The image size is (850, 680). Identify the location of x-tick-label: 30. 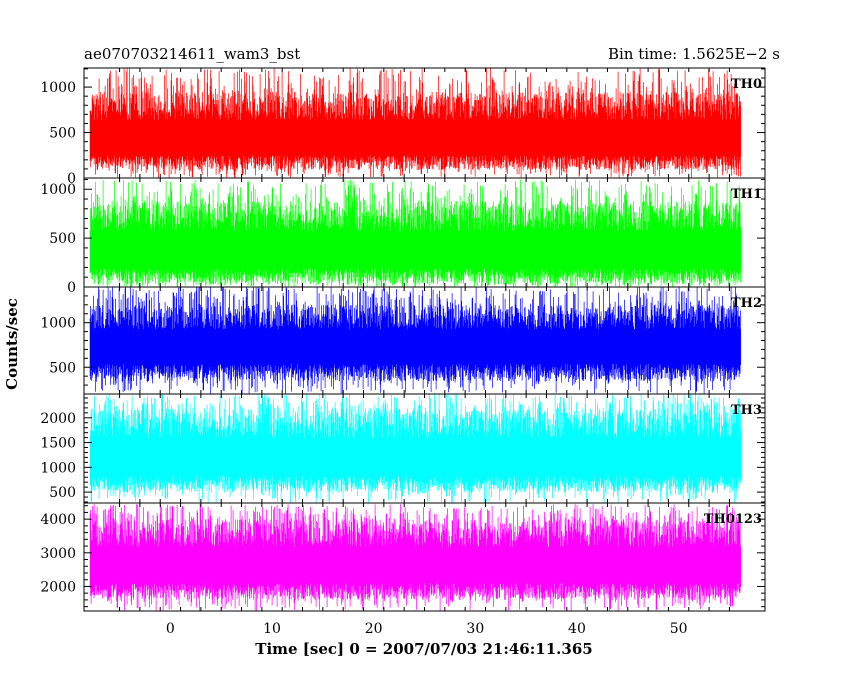
(475, 629).